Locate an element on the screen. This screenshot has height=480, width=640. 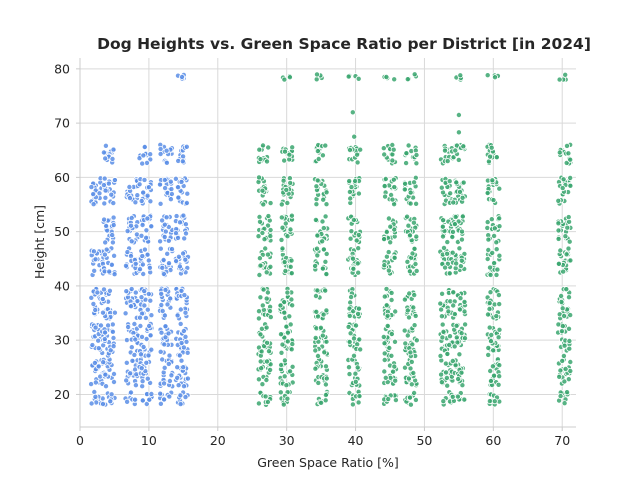
x-tick-label: 0 is located at coordinates (80, 440).